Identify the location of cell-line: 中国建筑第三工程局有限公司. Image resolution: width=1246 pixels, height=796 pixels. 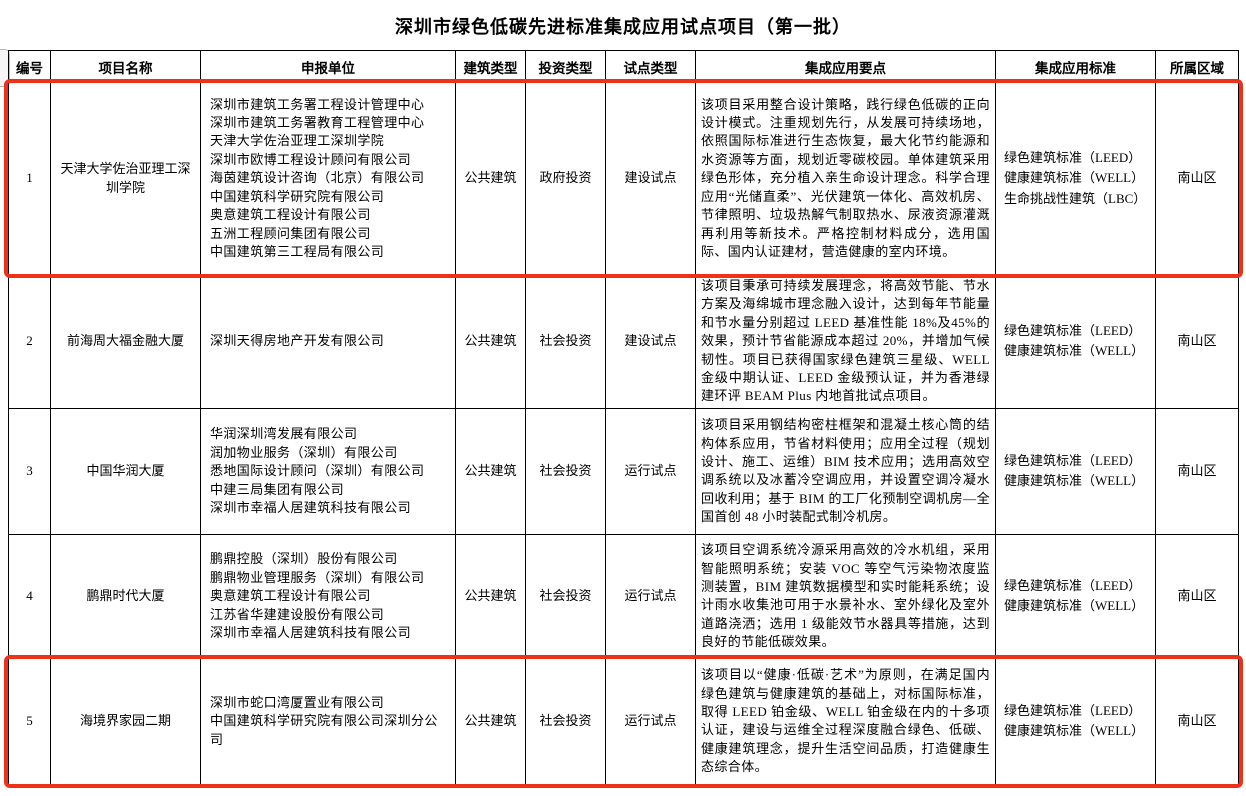
(297, 251).